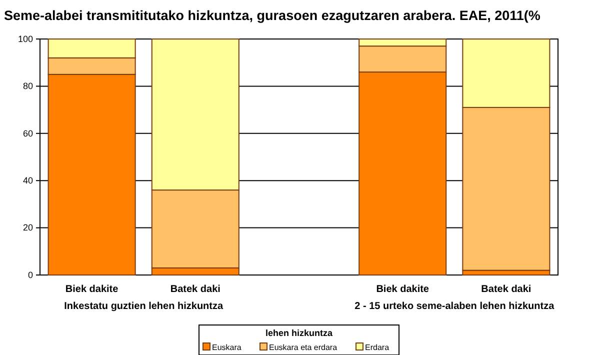 The image size is (616, 355). I want to click on legend-label: Euskara, so click(227, 347).